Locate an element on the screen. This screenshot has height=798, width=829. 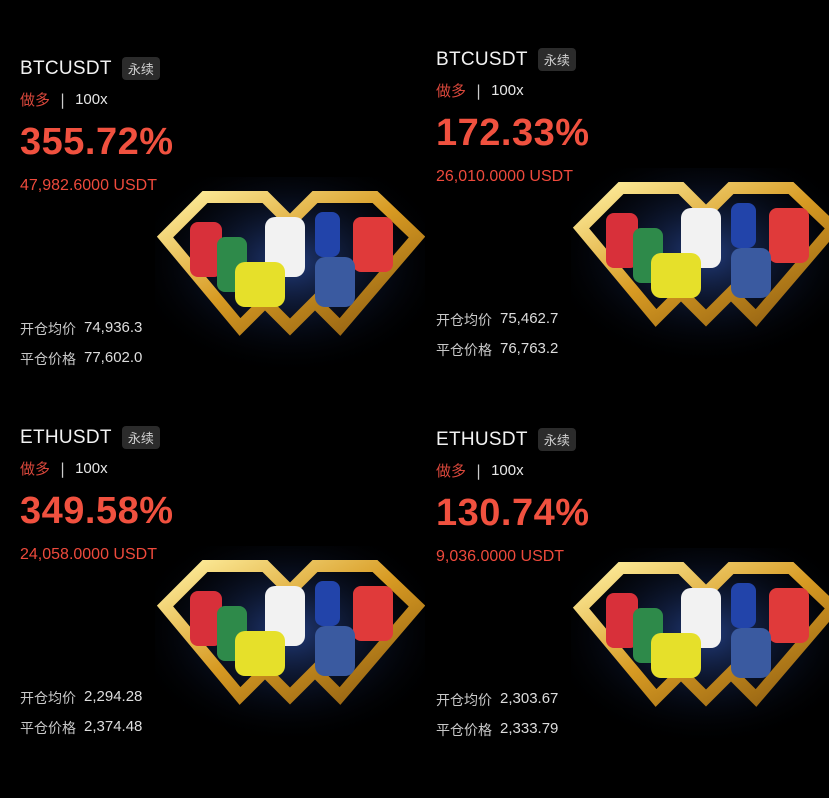
close-price-value: 2,333.79 is located at coordinates (529, 728).